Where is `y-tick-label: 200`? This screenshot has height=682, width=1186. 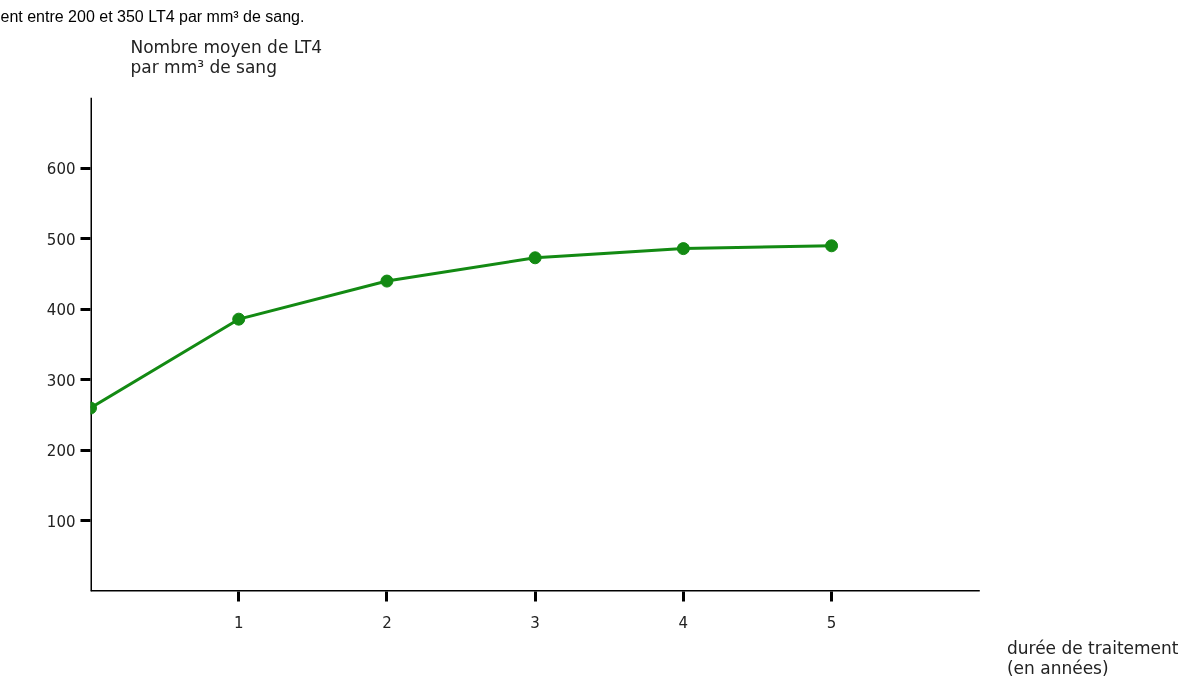 y-tick-label: 200 is located at coordinates (61, 451).